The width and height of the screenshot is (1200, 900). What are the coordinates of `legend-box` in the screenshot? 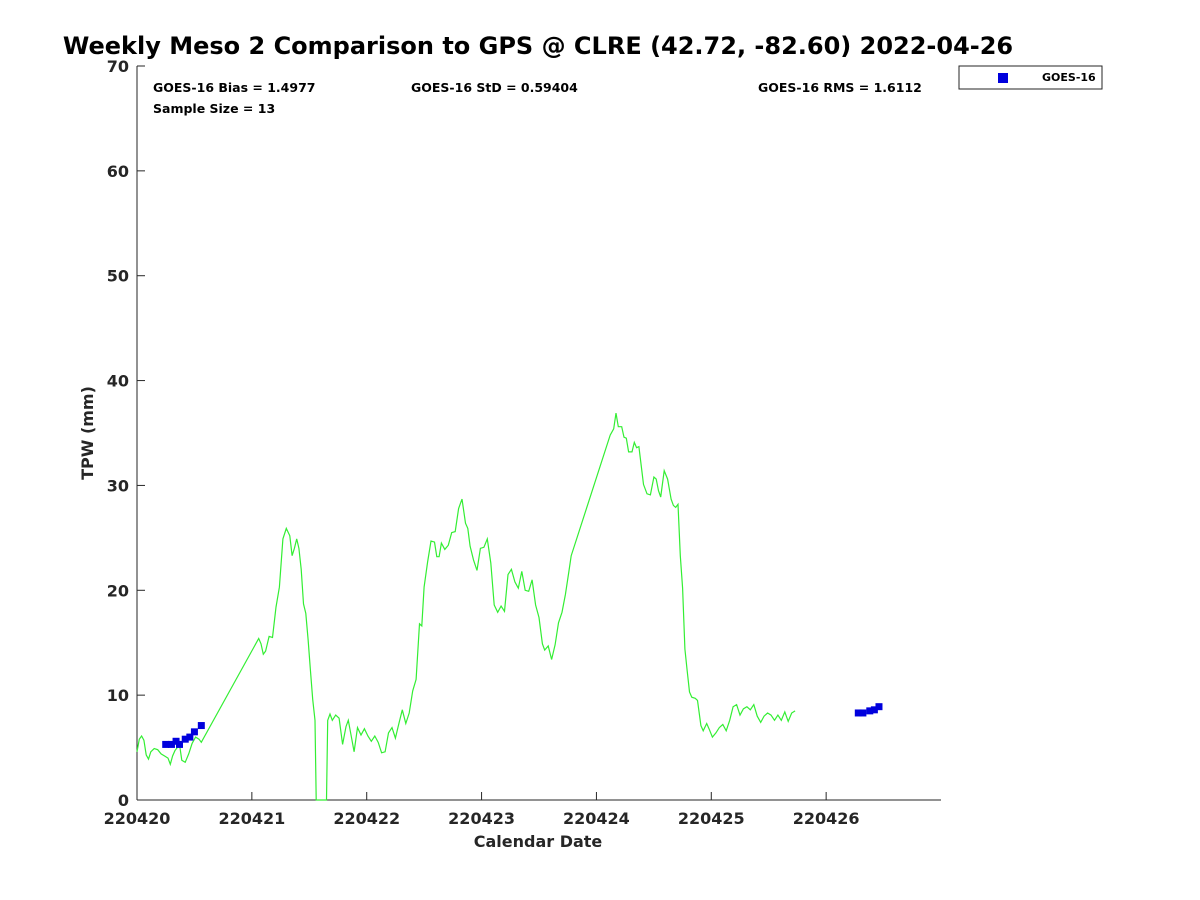 It's located at (1030, 77).